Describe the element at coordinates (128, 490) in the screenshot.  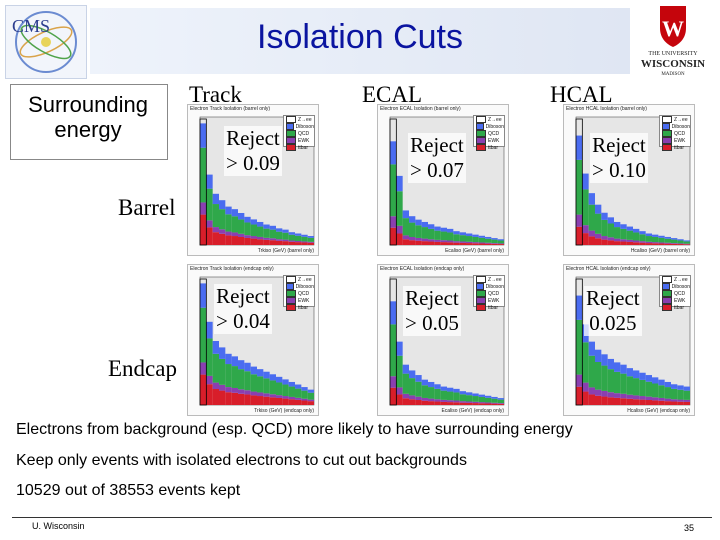
I see `bullet-text-3: 10529 out of 38553 events kept` at that location.